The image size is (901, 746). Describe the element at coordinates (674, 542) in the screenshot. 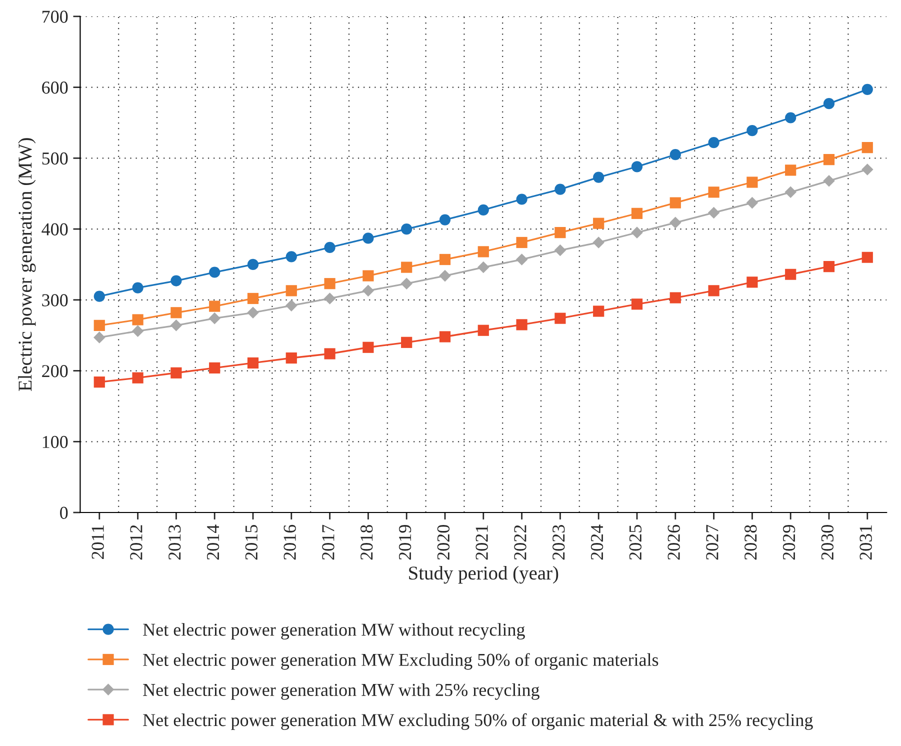

I see `x-tick-label: 2026` at that location.